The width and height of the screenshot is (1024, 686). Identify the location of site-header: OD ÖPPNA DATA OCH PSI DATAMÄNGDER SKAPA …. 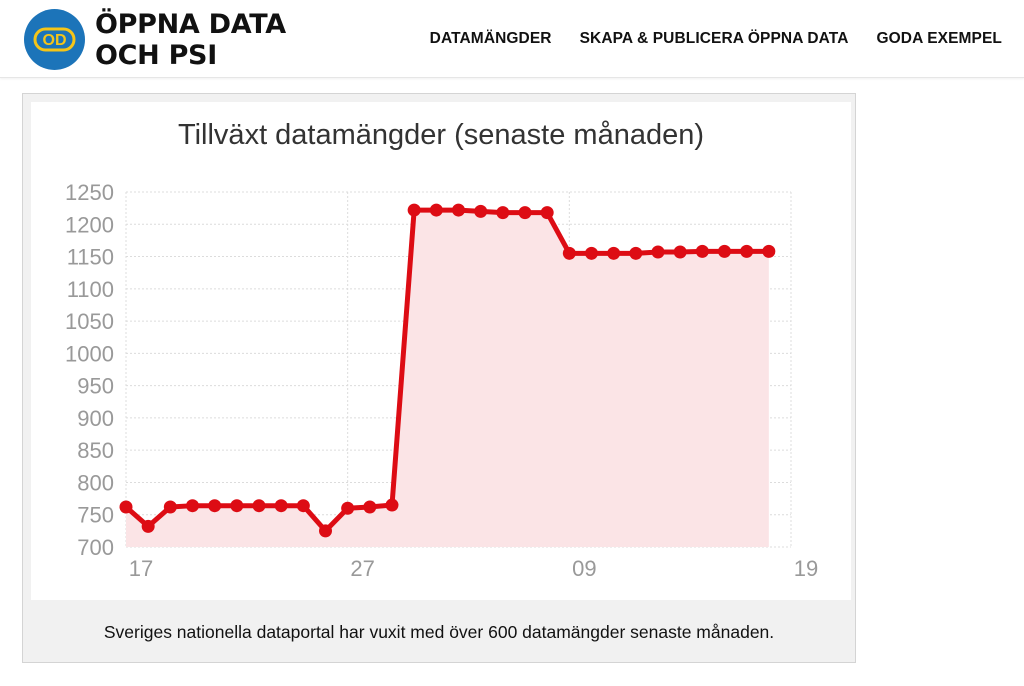
(512, 39).